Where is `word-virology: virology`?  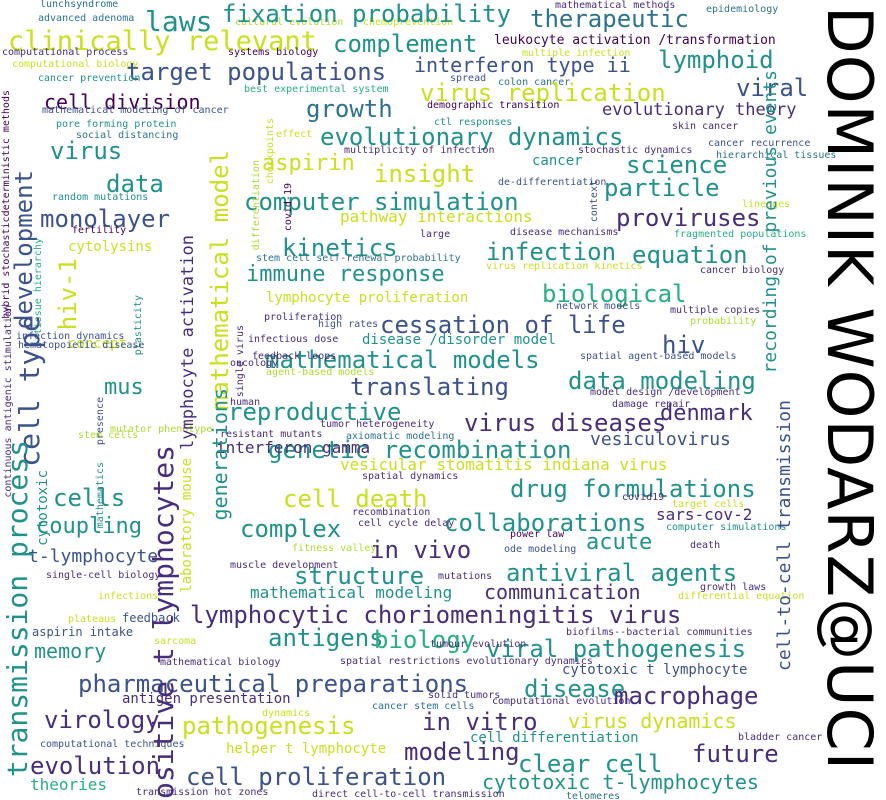
word-virology: virology is located at coordinates (102, 720).